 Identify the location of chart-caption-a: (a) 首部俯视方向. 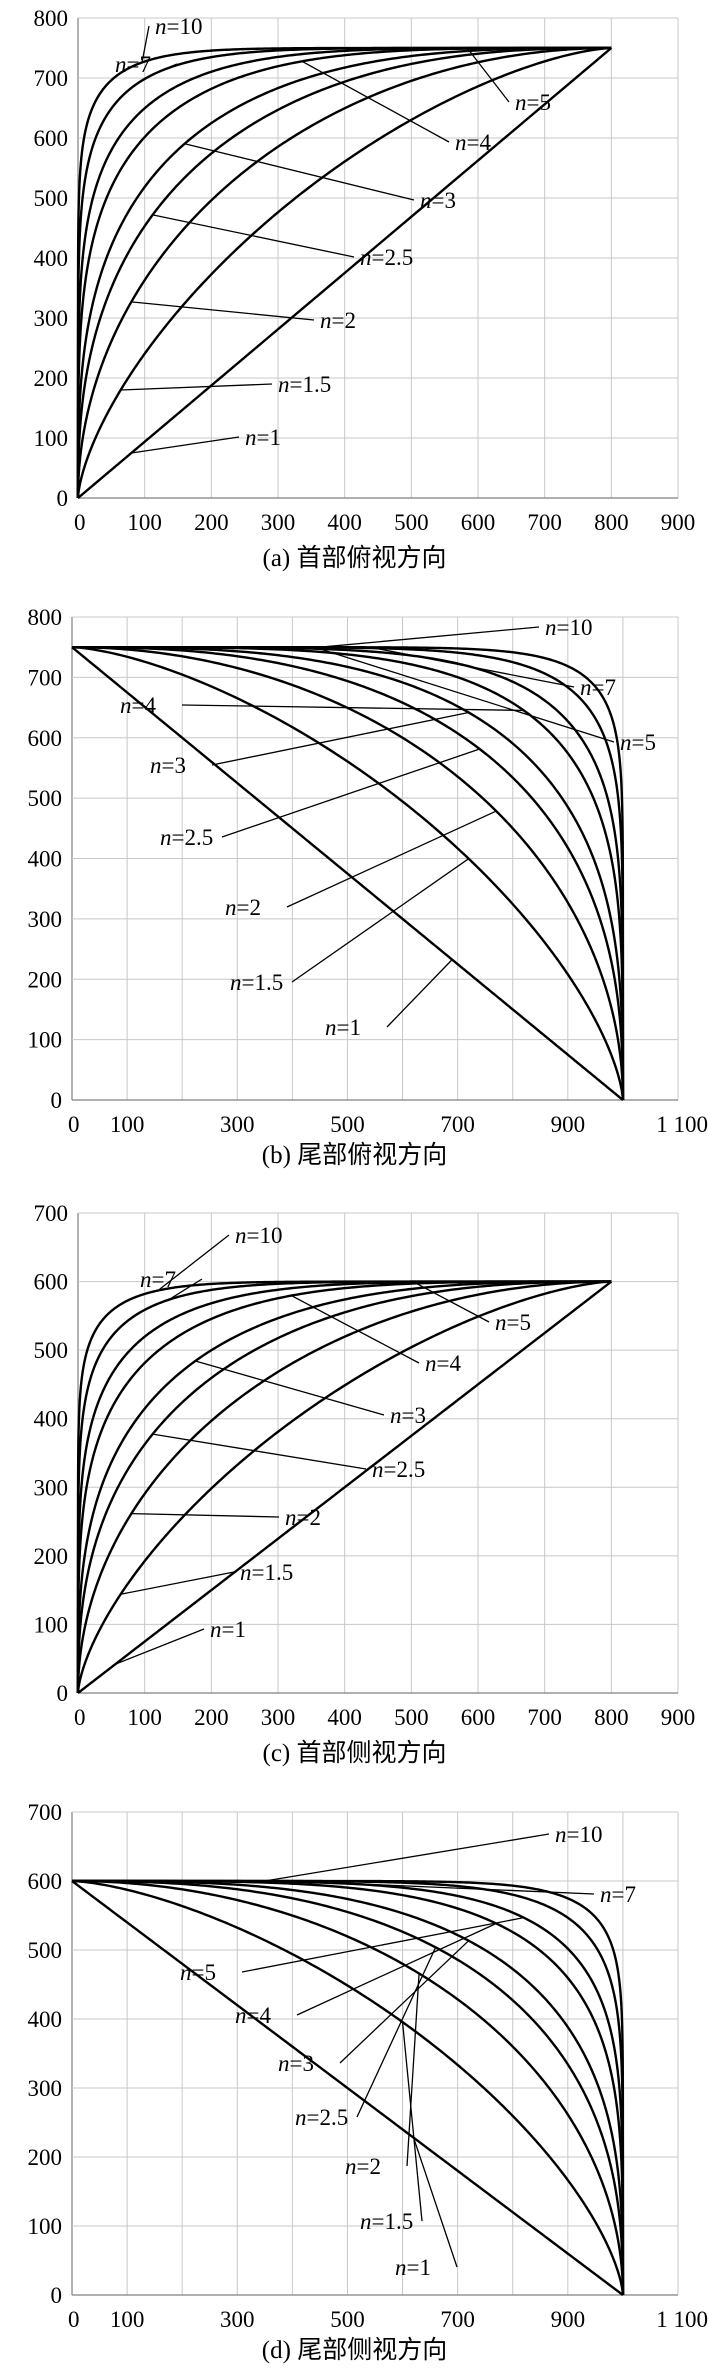
(354, 558).